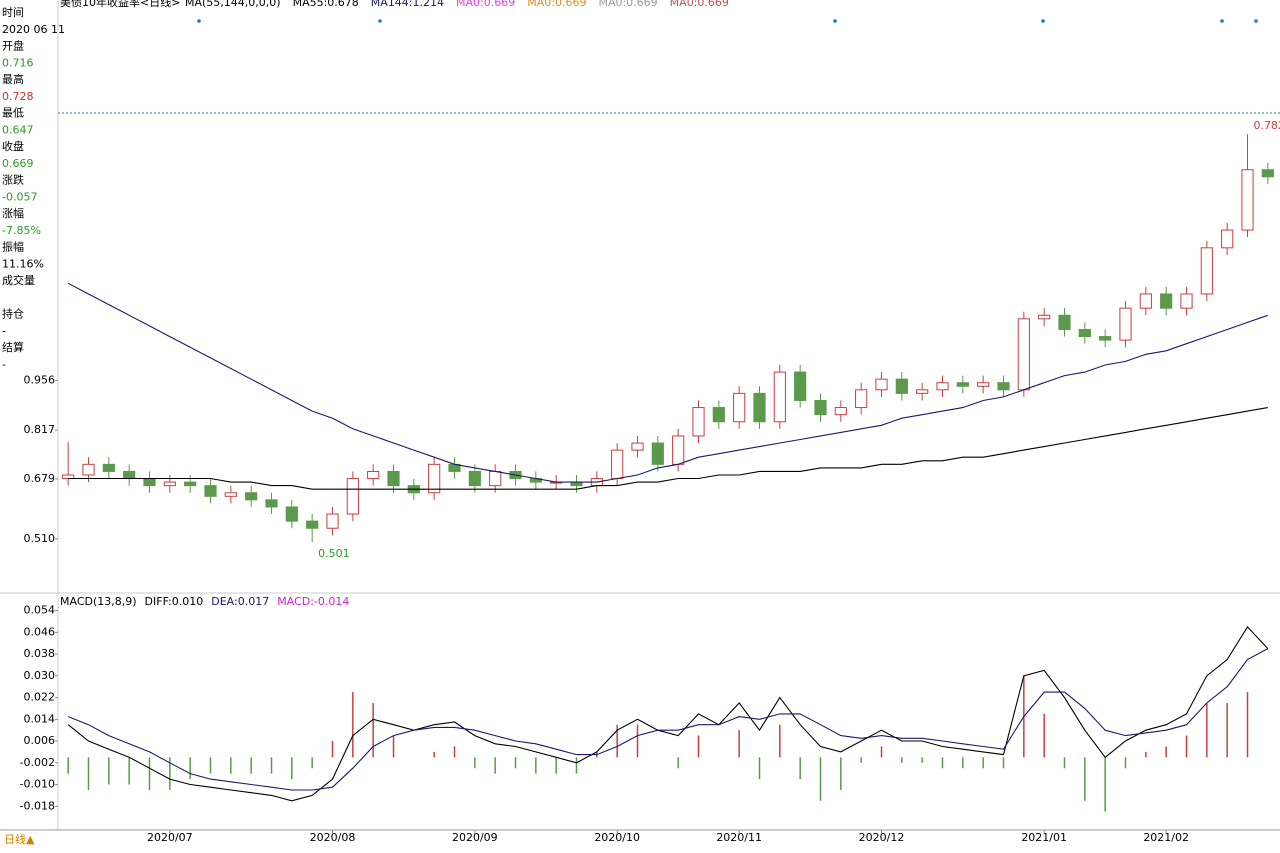  What do you see at coordinates (40, 718) in the screenshot?
I see `y-tick-label: 0.014` at bounding box center [40, 718].